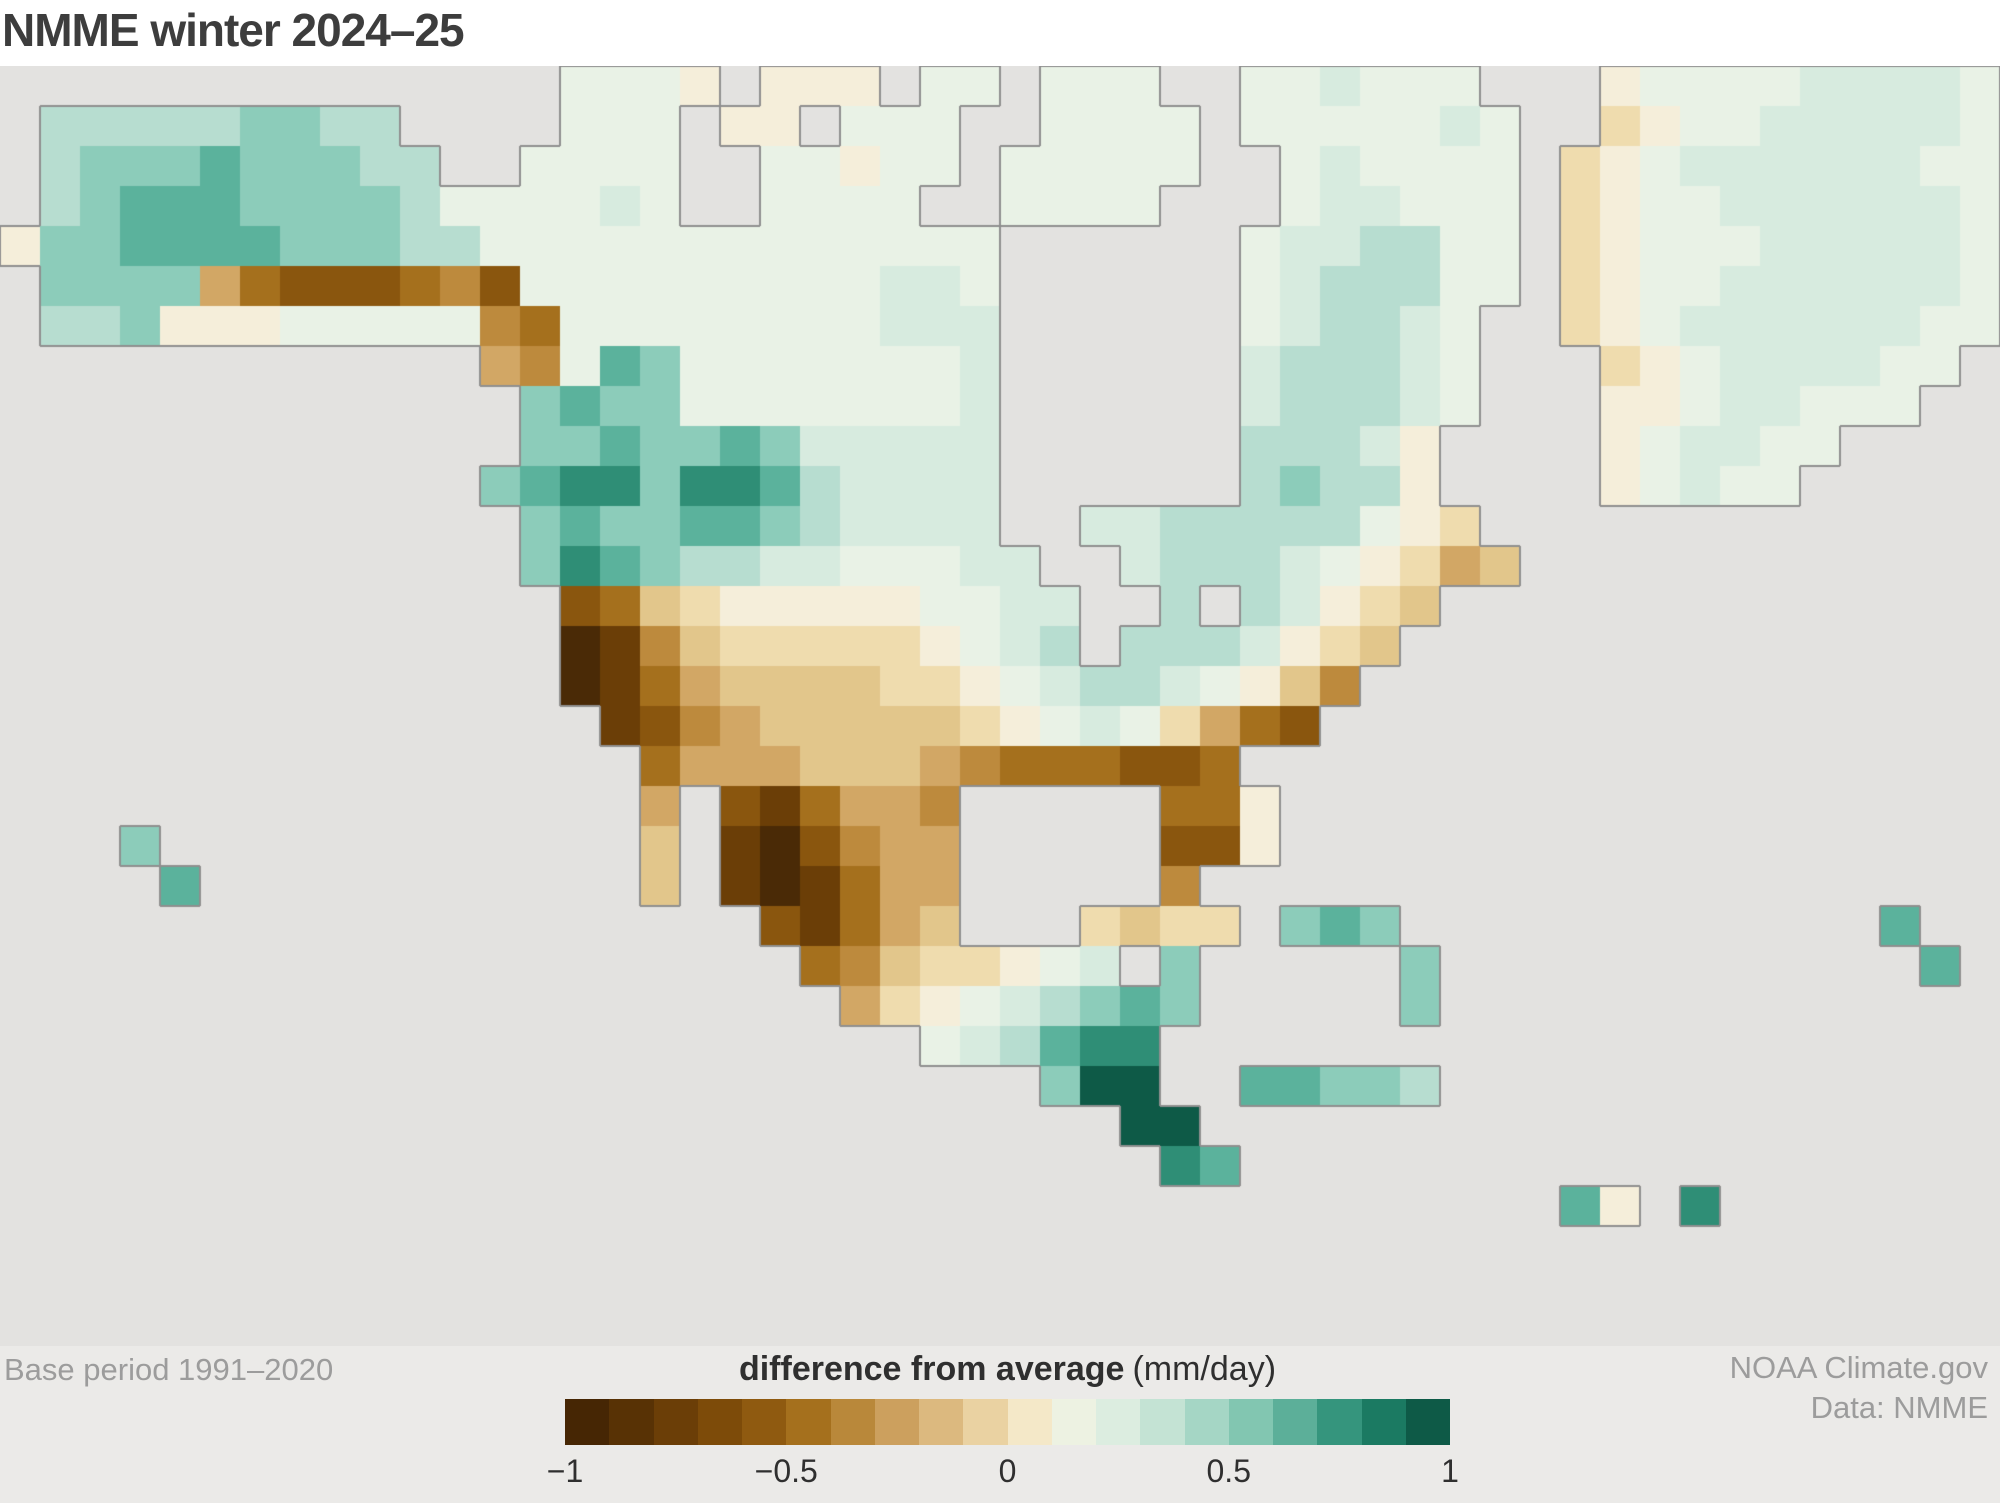  I want to click on colorbar-title: difference from average (mm/day), so click(1007, 1369).